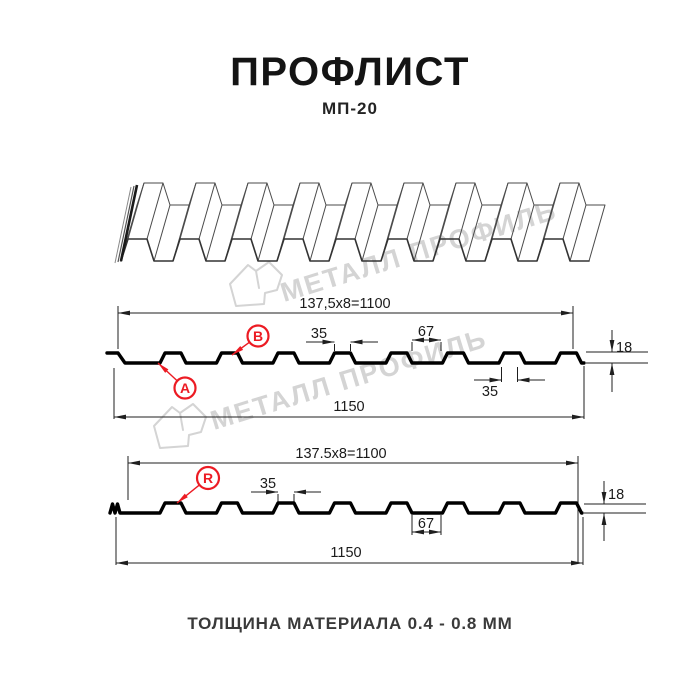  I want to click on cross-section-side-A: 137,5x8=1100 1150 35 67 35 18 A B, so click(376, 358).